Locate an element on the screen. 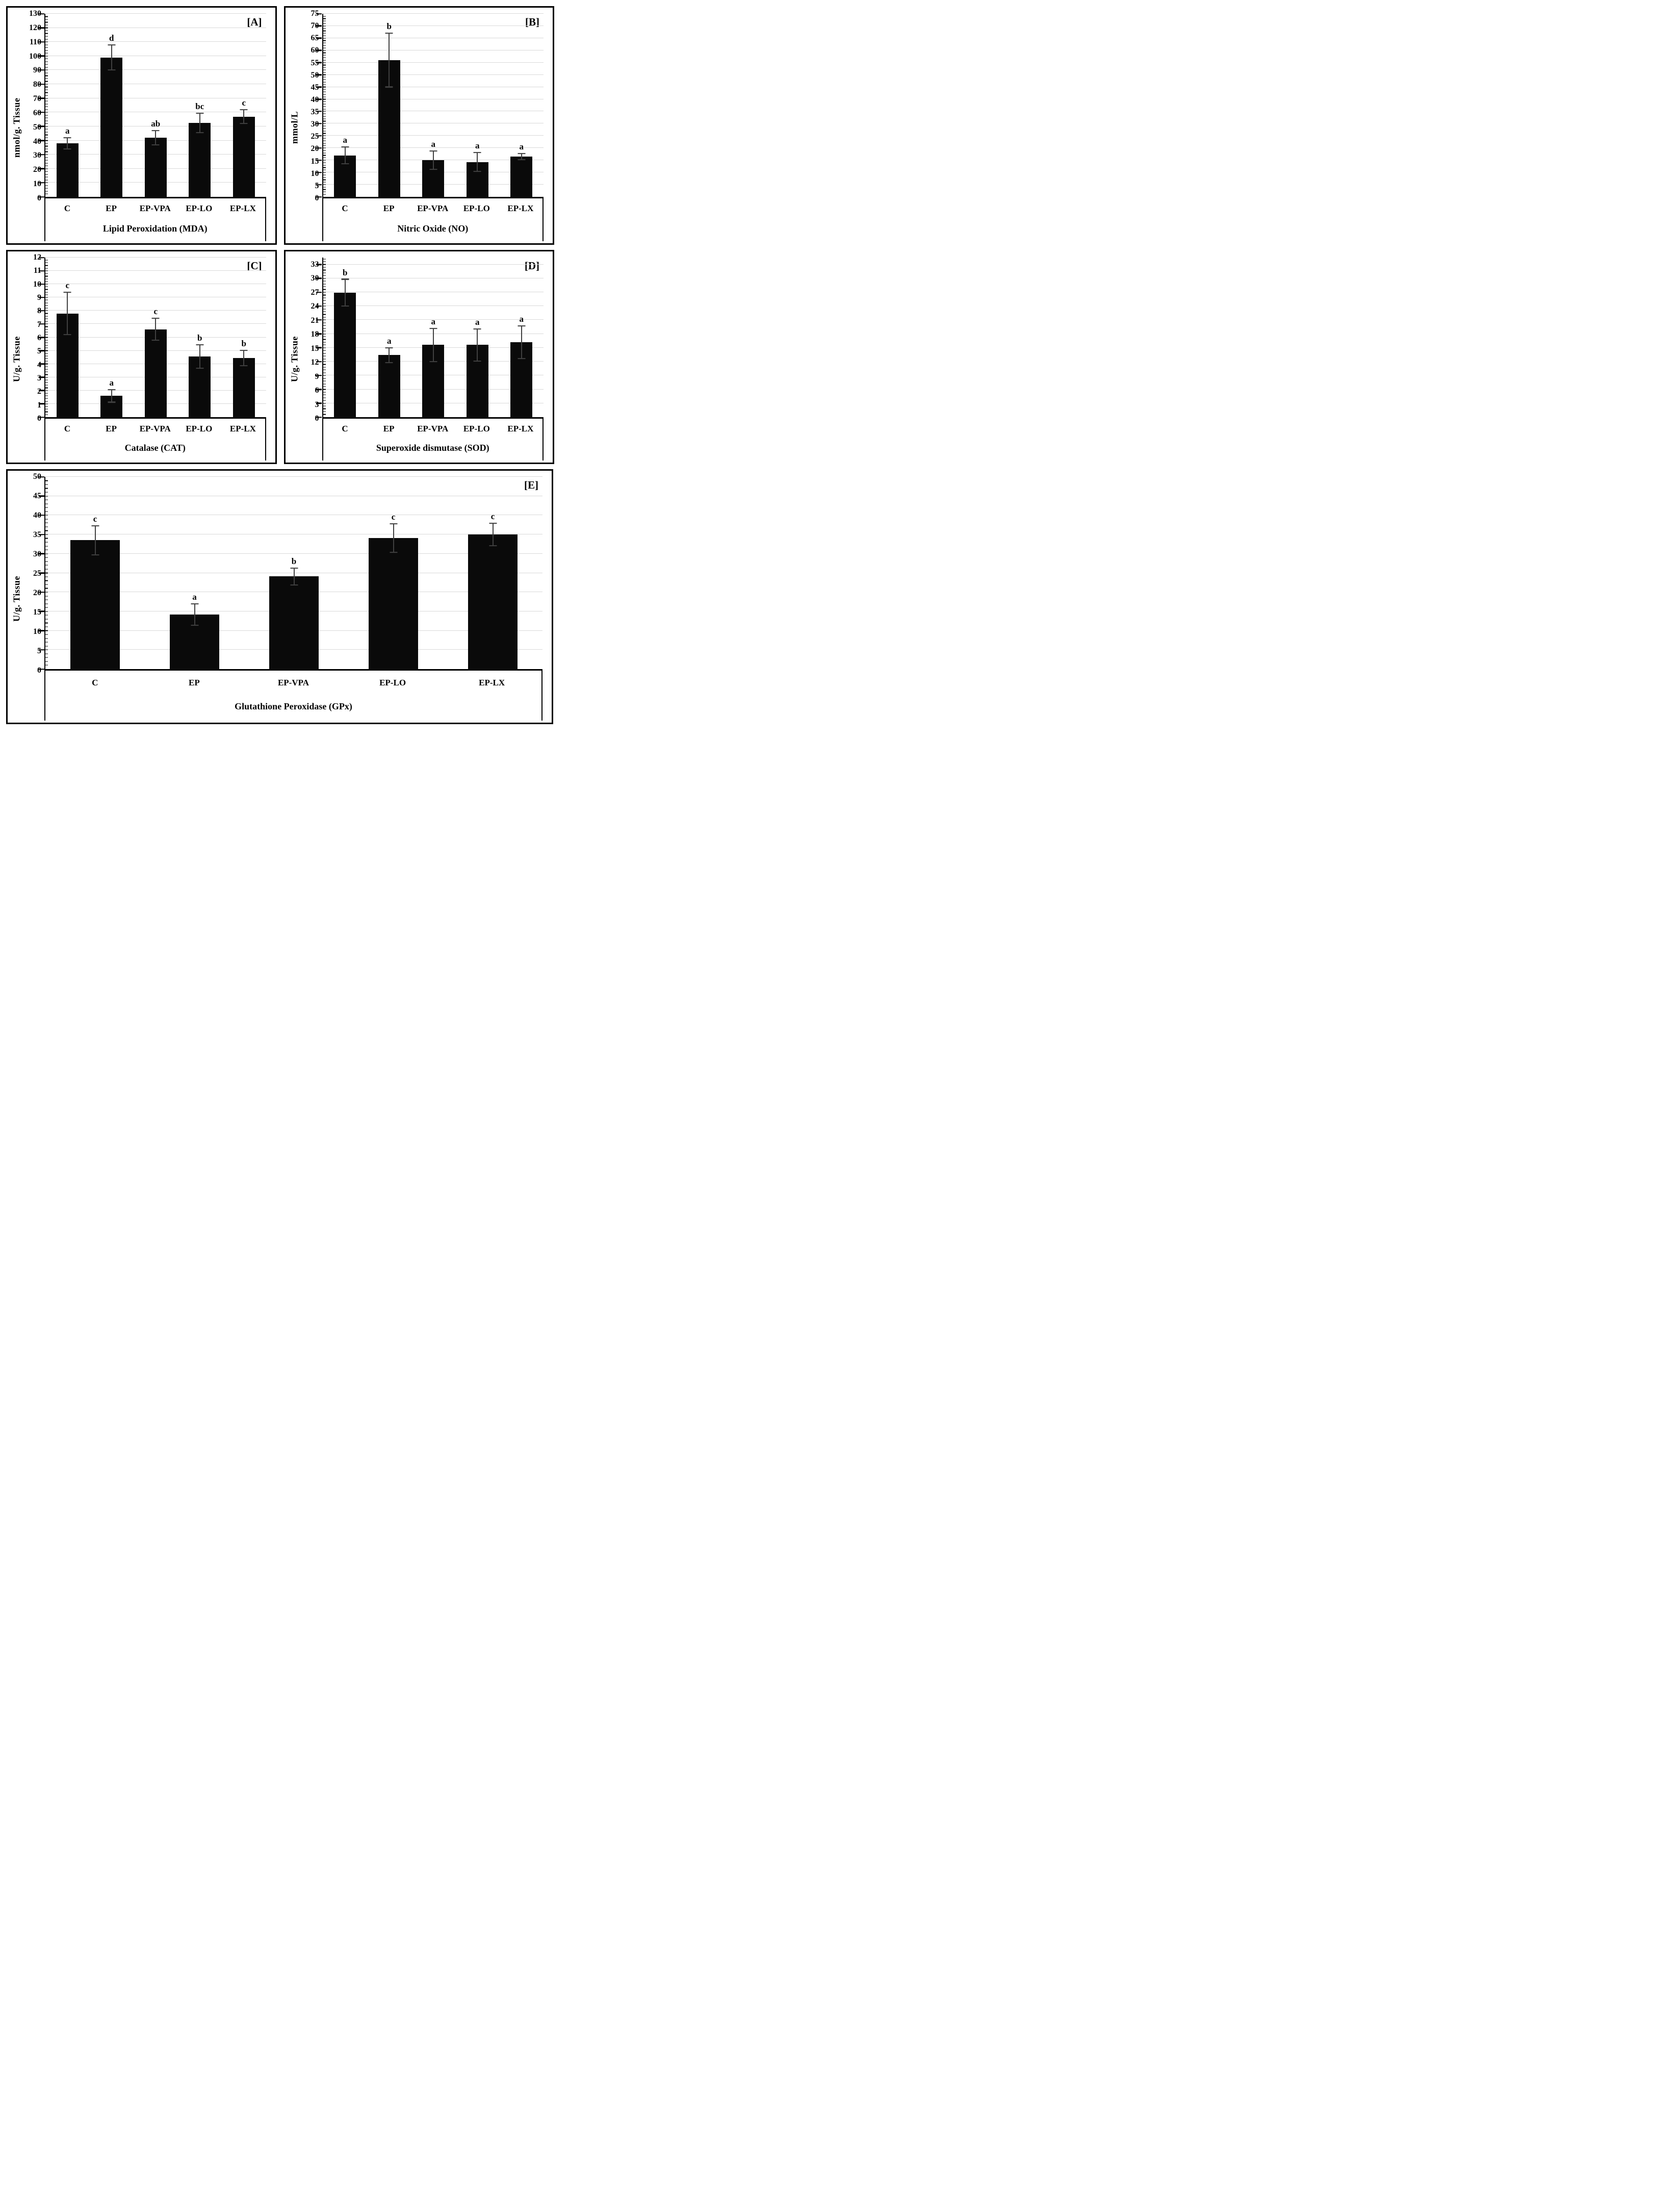 The height and width of the screenshot is (2198, 1680). y-axis-tick-label: 40 is located at coordinates (37, 141).